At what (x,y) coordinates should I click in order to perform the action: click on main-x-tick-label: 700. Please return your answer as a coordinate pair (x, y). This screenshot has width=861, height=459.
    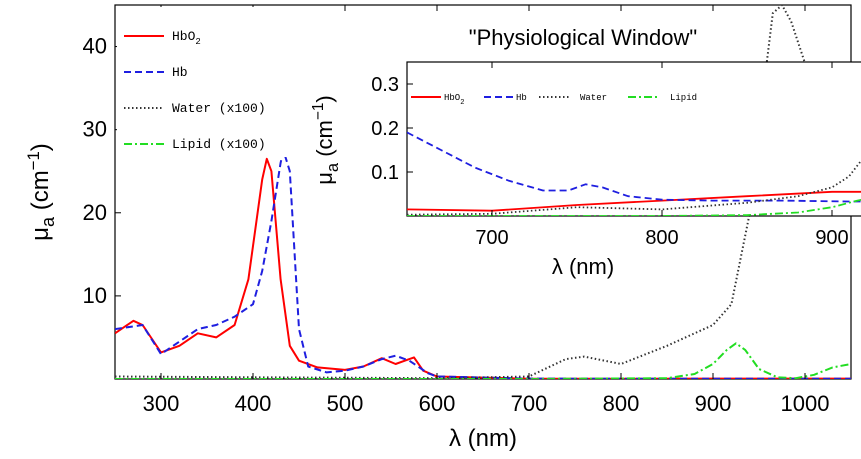
    Looking at the image, I should click on (529, 403).